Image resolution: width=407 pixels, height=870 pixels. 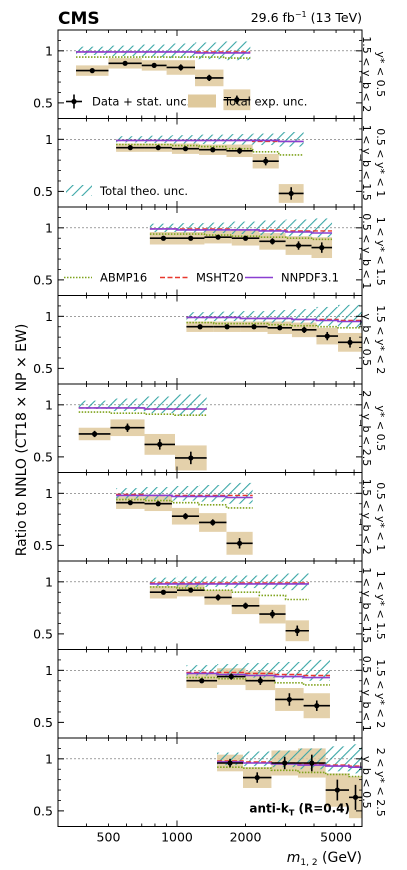 I want to click on panel-7: 0.5 1 1 < y* < 1.51 < y_b < 1.5, so click(x=210, y=605).